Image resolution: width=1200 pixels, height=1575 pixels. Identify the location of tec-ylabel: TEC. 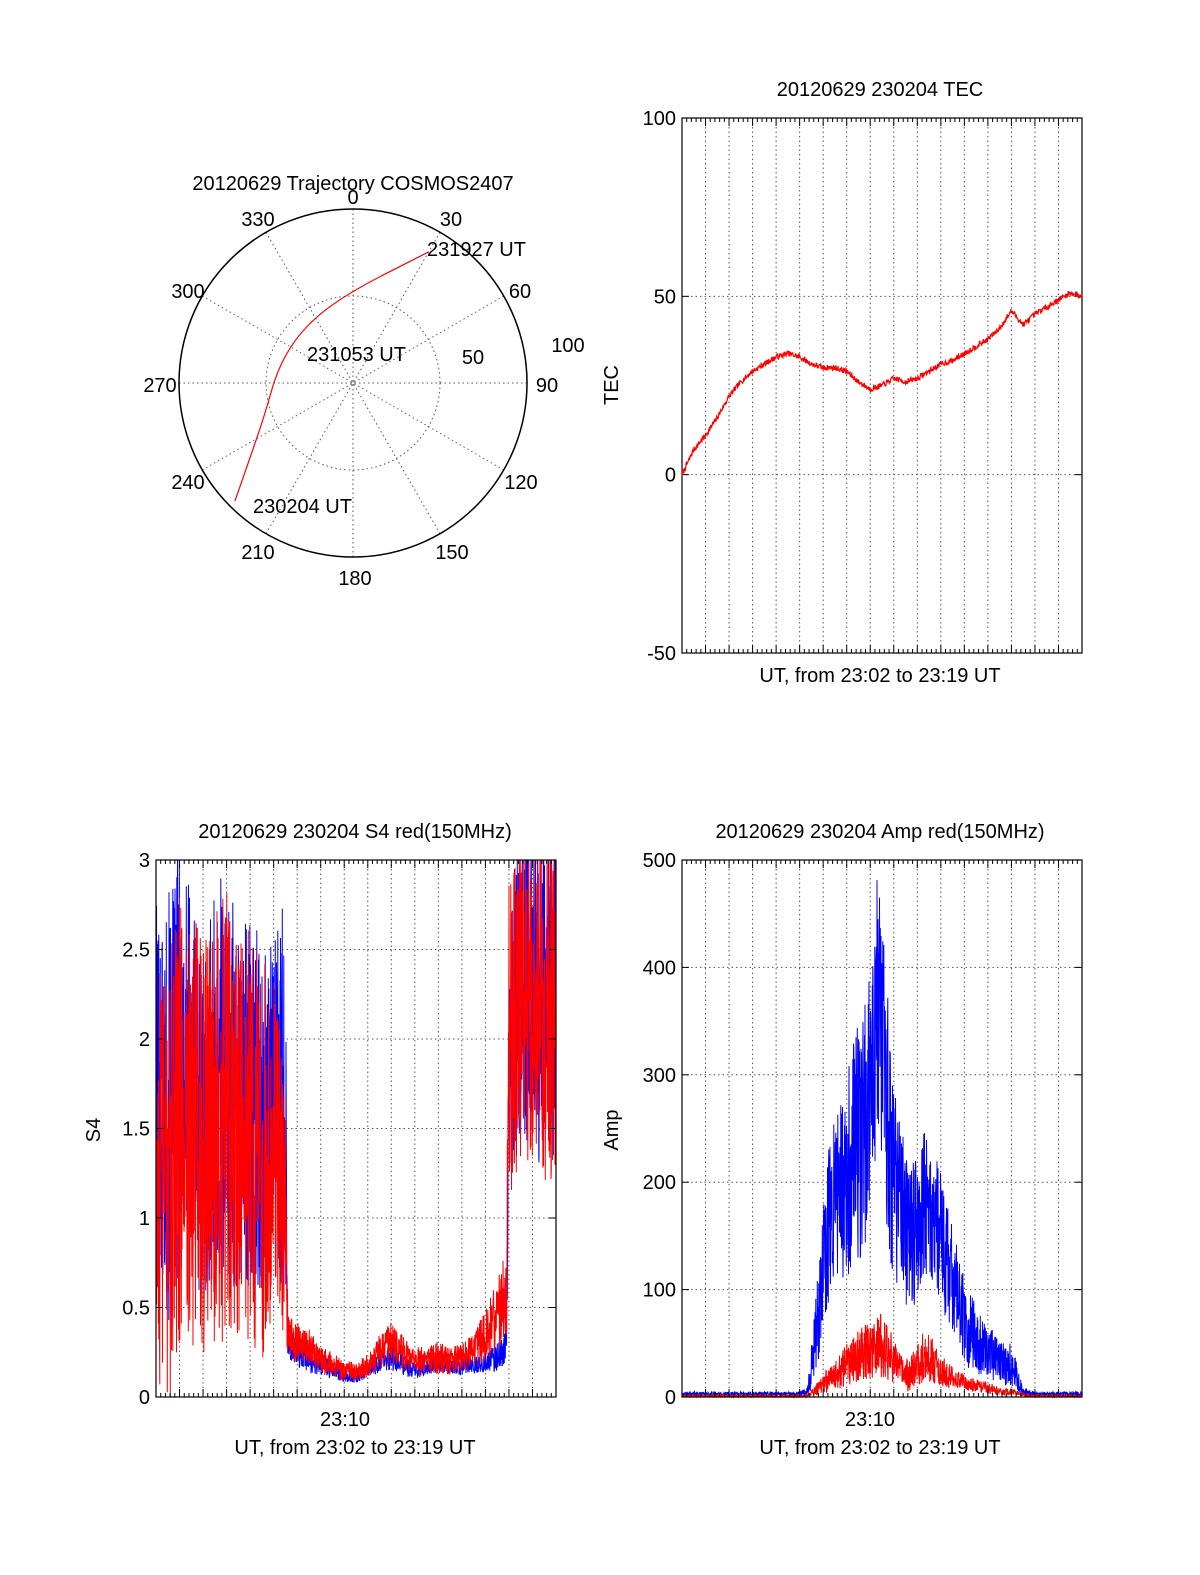
(612, 385).